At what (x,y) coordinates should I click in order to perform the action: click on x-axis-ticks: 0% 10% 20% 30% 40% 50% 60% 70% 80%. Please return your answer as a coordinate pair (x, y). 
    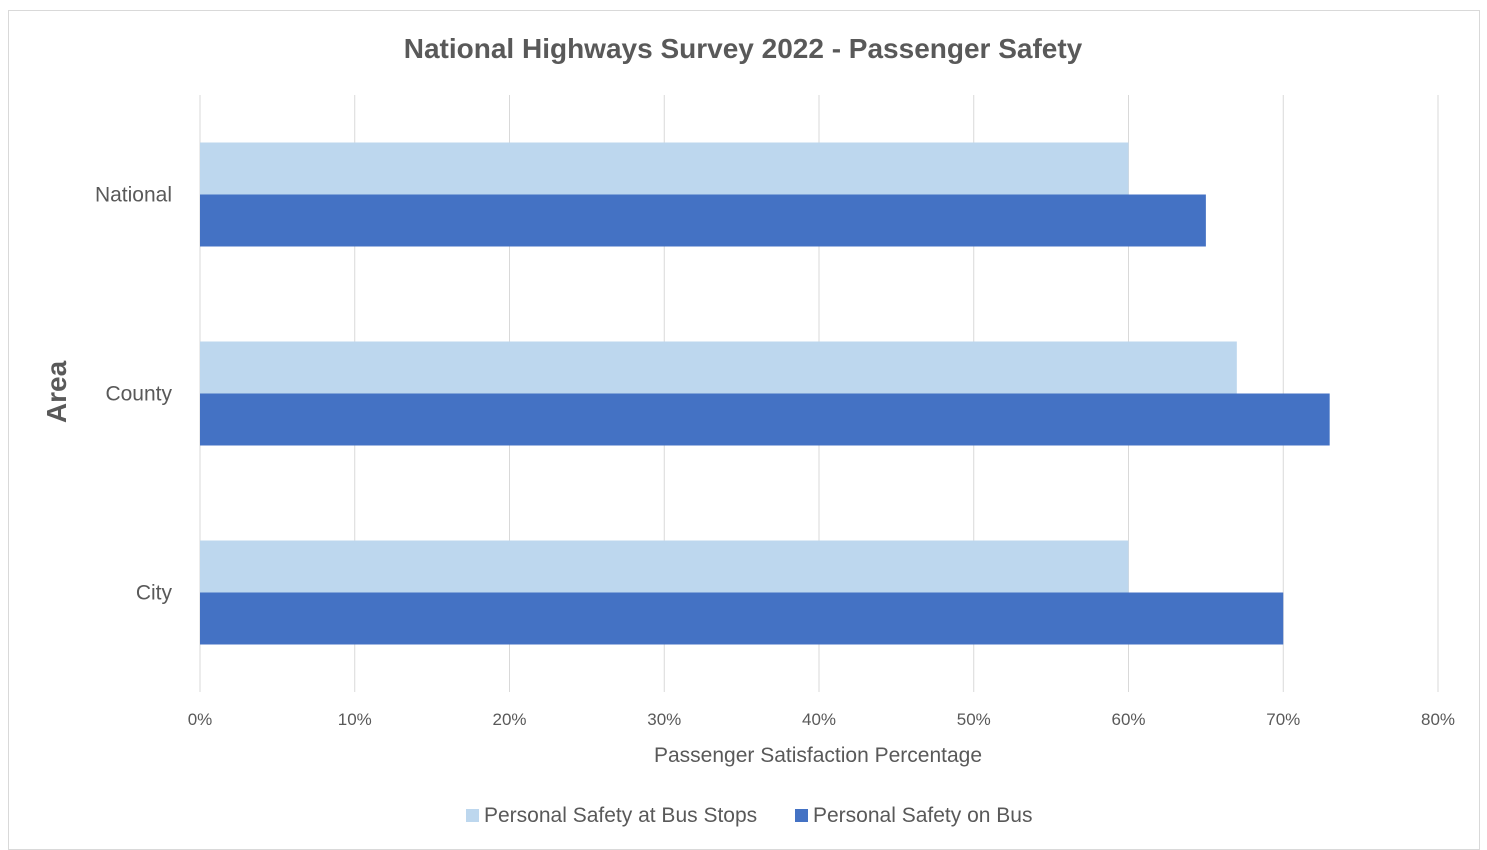
    Looking at the image, I should click on (821, 719).